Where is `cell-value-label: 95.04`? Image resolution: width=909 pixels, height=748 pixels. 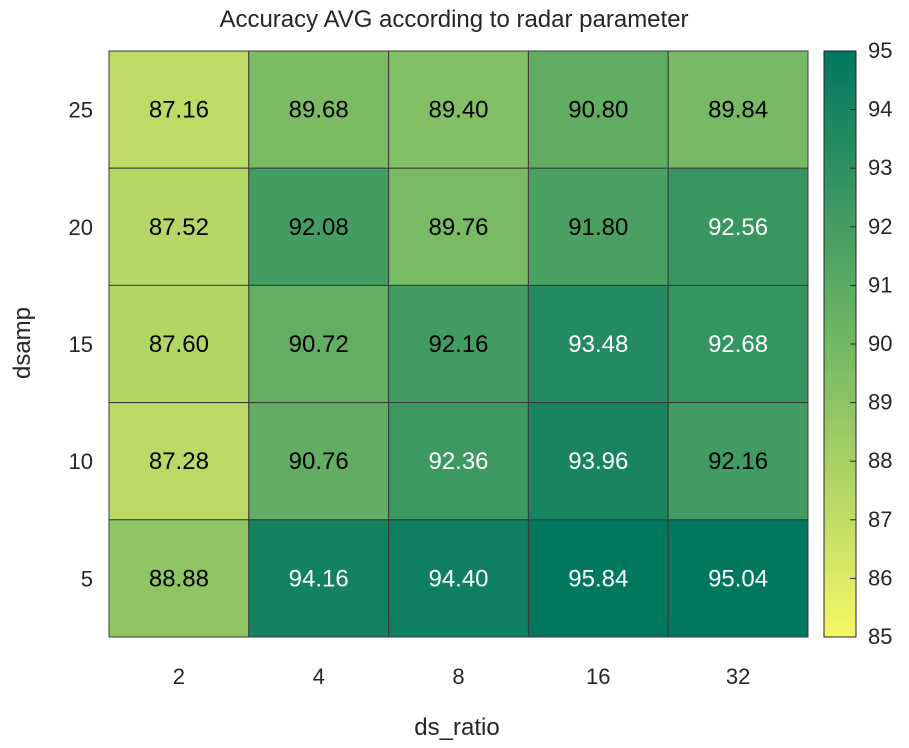
cell-value-label: 95.04 is located at coordinates (738, 578).